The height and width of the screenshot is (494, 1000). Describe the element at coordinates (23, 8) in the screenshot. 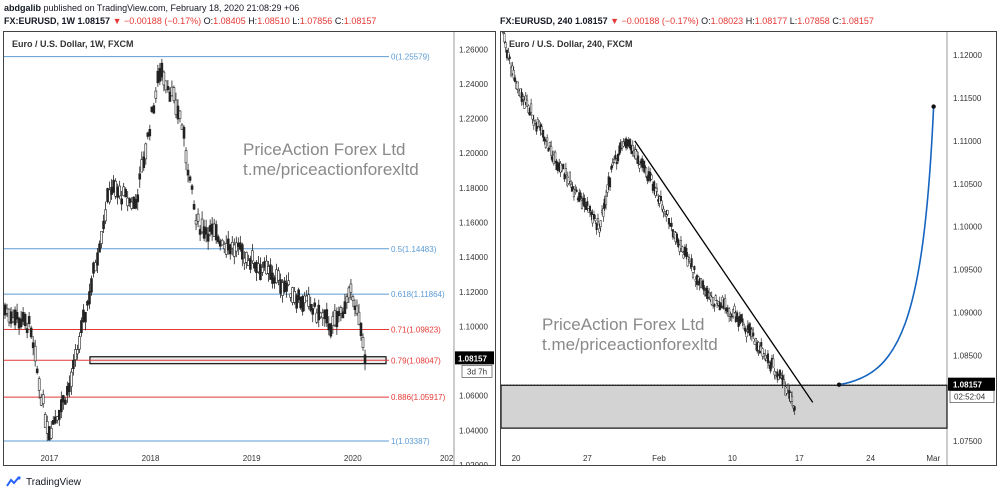

I see `author-name: abdgalib` at that location.